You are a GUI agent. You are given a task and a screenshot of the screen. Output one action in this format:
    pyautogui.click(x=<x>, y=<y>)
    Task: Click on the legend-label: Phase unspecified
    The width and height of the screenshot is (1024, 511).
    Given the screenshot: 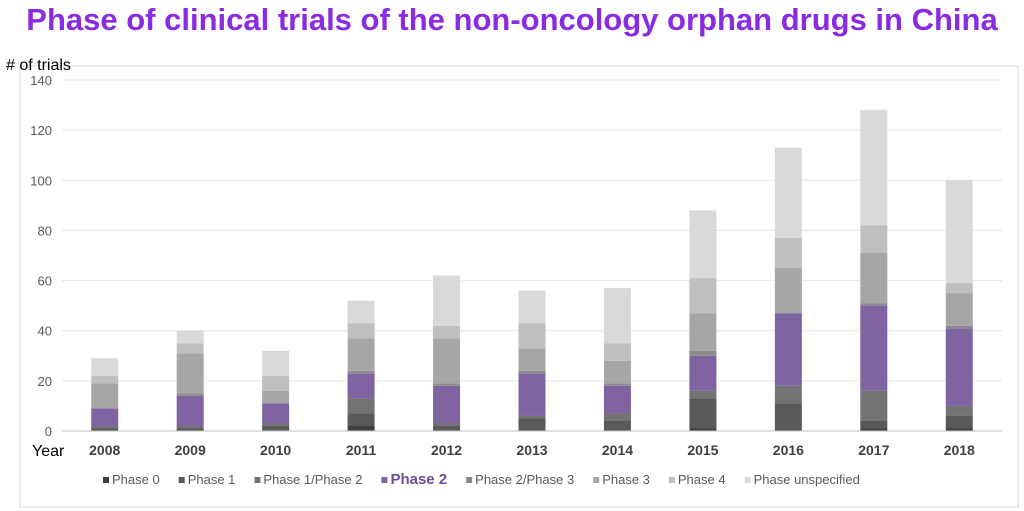 What is the action you would take?
    pyautogui.click(x=807, y=479)
    